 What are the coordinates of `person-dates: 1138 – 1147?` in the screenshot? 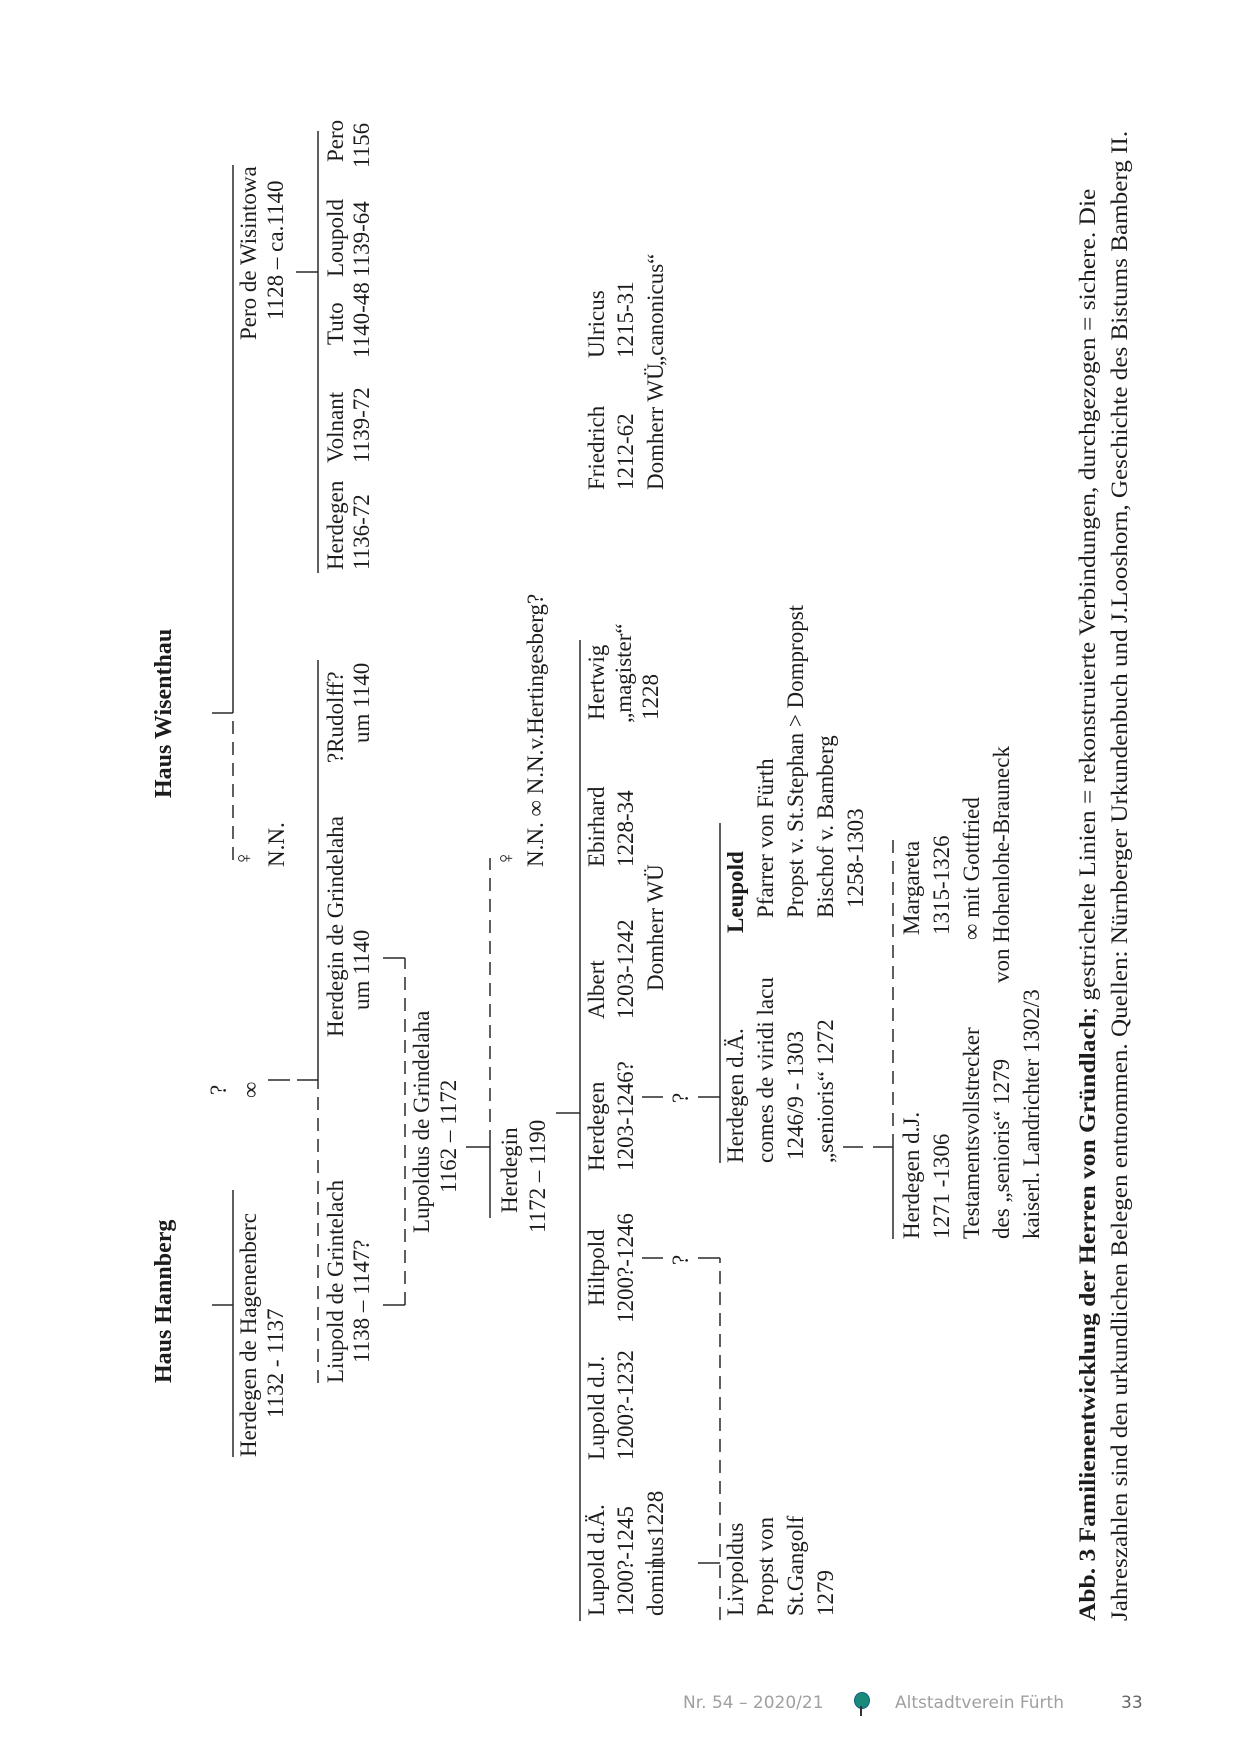 It's located at (361, 1301).